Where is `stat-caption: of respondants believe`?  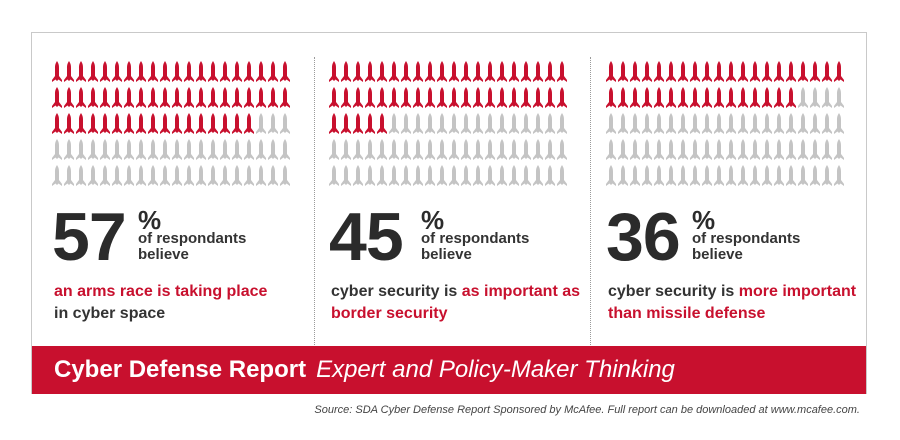 stat-caption: of respondants believe is located at coordinates (746, 246).